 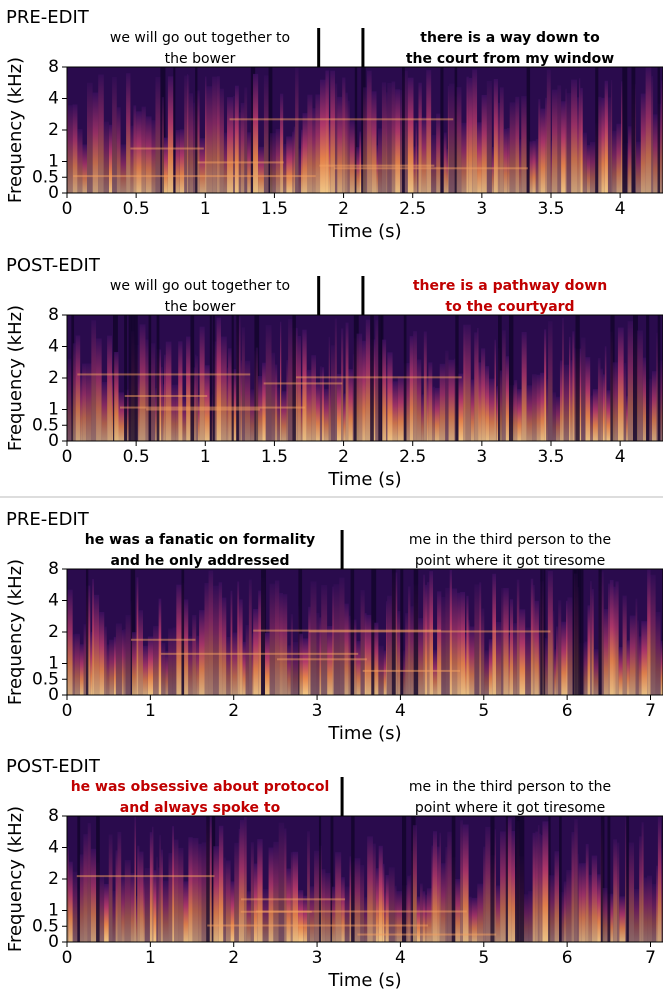 I want to click on y-tick-label: 8, so click(x=53, y=816).